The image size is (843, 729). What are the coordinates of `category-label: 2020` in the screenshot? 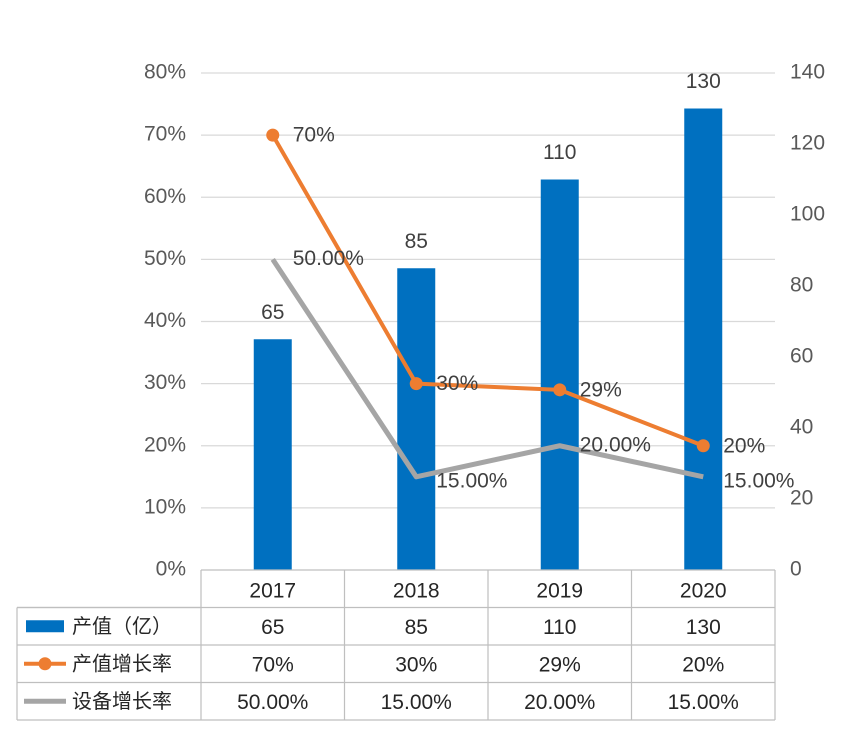 It's located at (703, 590).